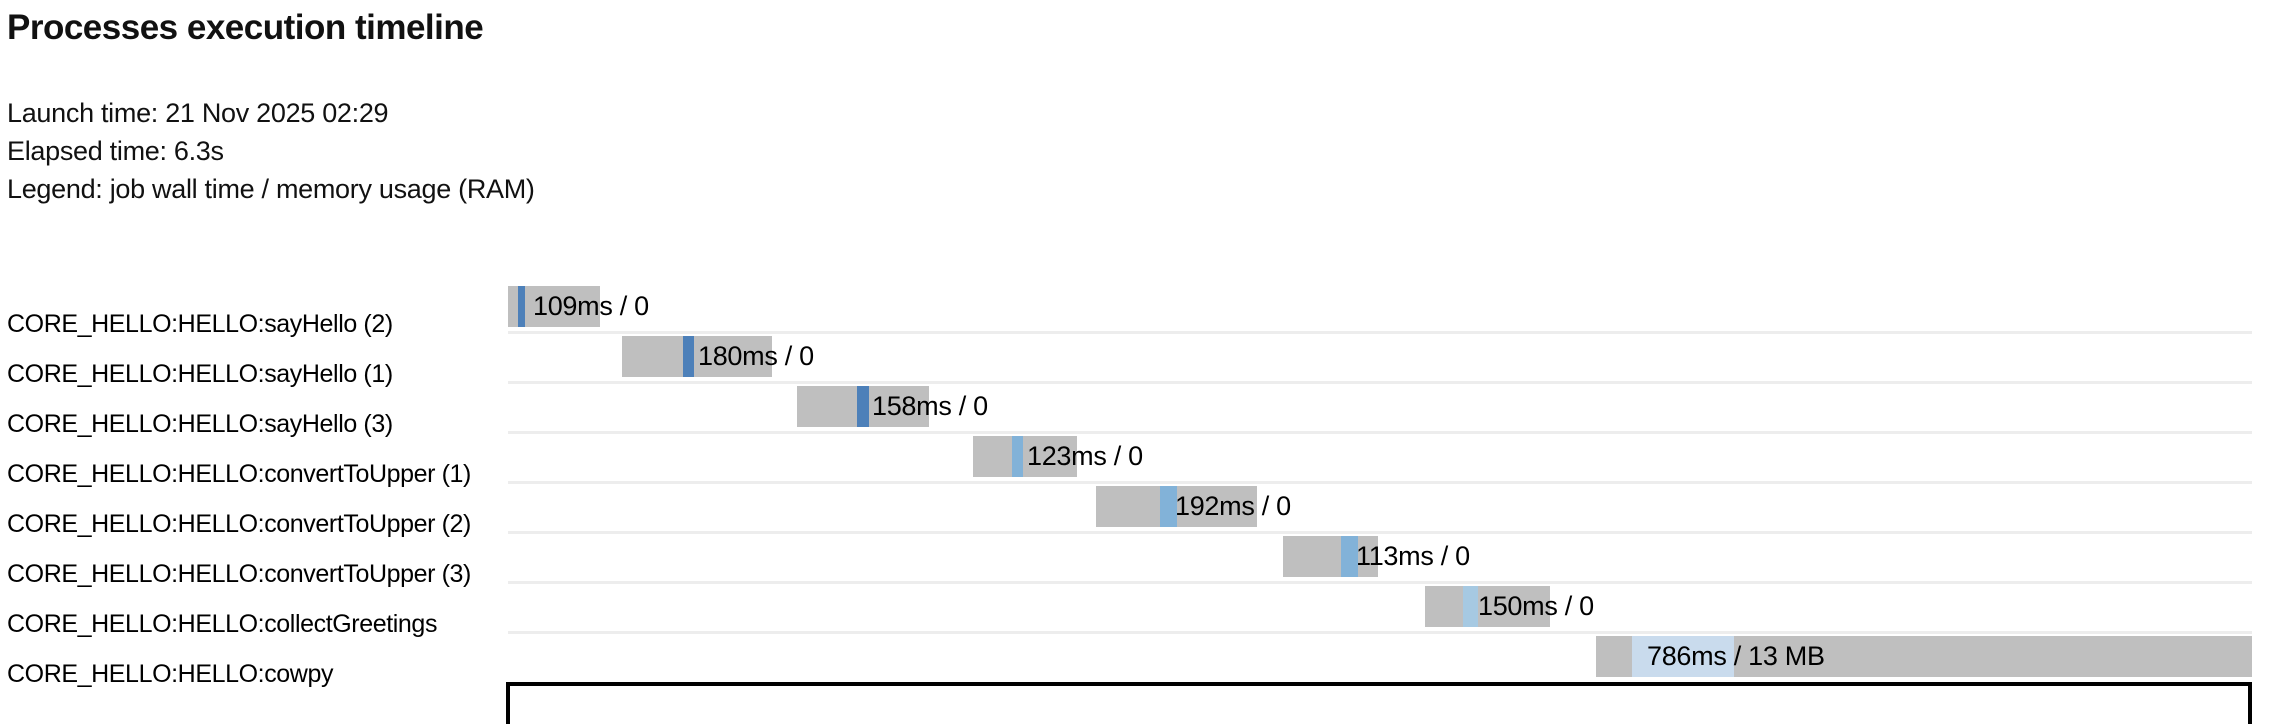 The image size is (2284, 724). I want to click on process-label: CORE_HELLO:HELLO:sayHello (3), so click(200, 424).